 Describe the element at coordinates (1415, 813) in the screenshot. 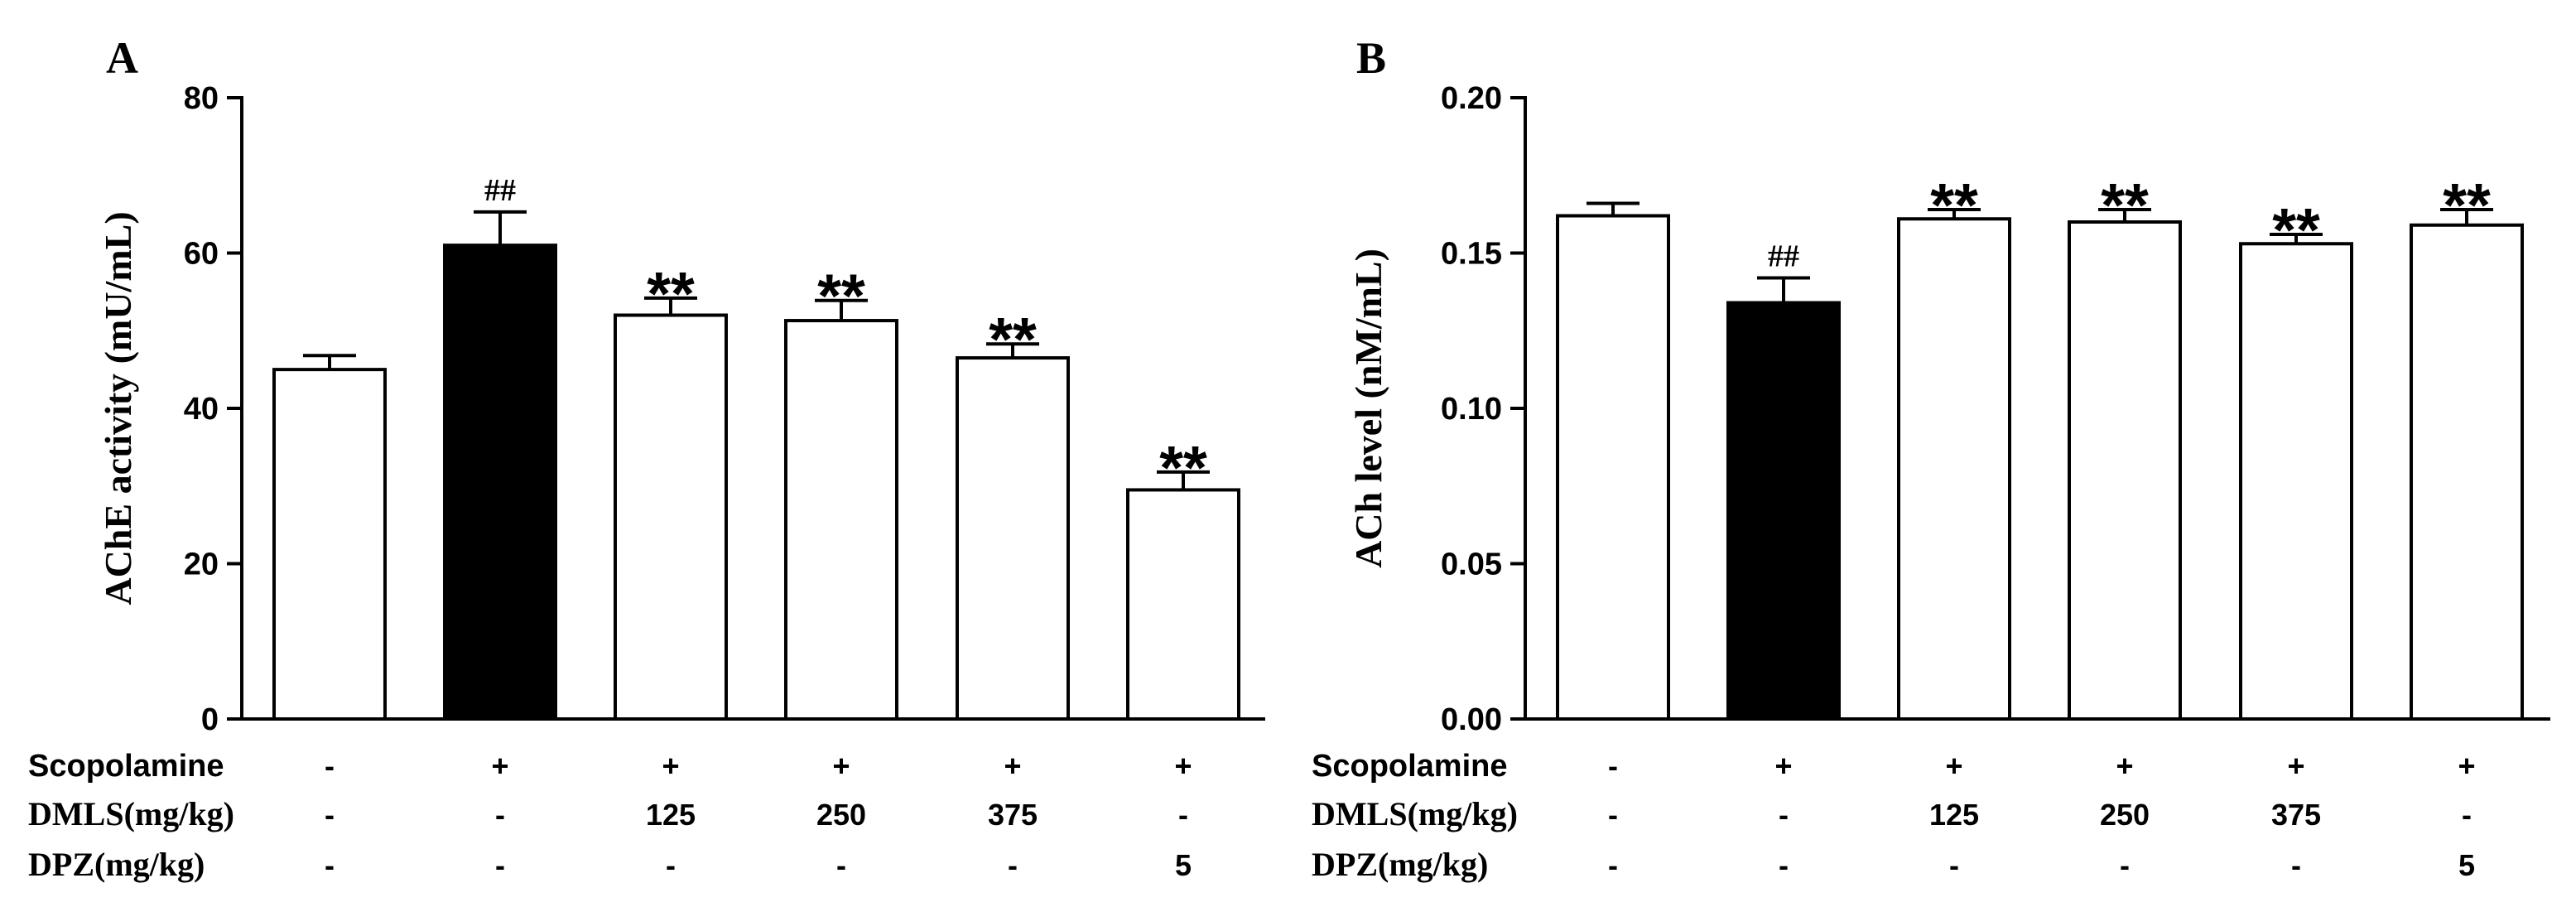

I see `panel-b-row-label-dmls: DMLS(mg/kg)` at that location.